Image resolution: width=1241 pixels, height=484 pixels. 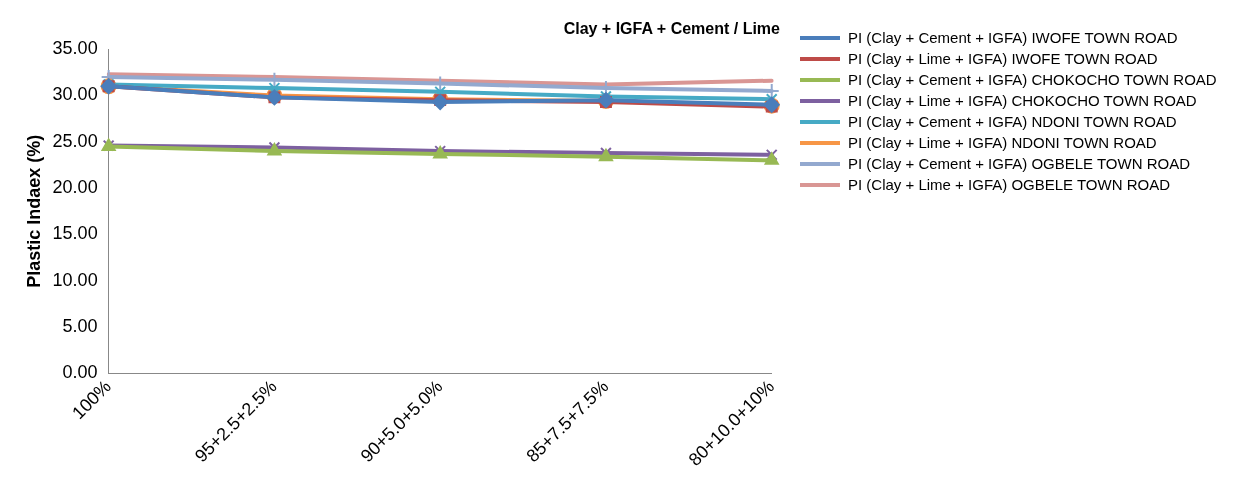 I want to click on y-tick-label: 25.00, so click(x=75, y=140).